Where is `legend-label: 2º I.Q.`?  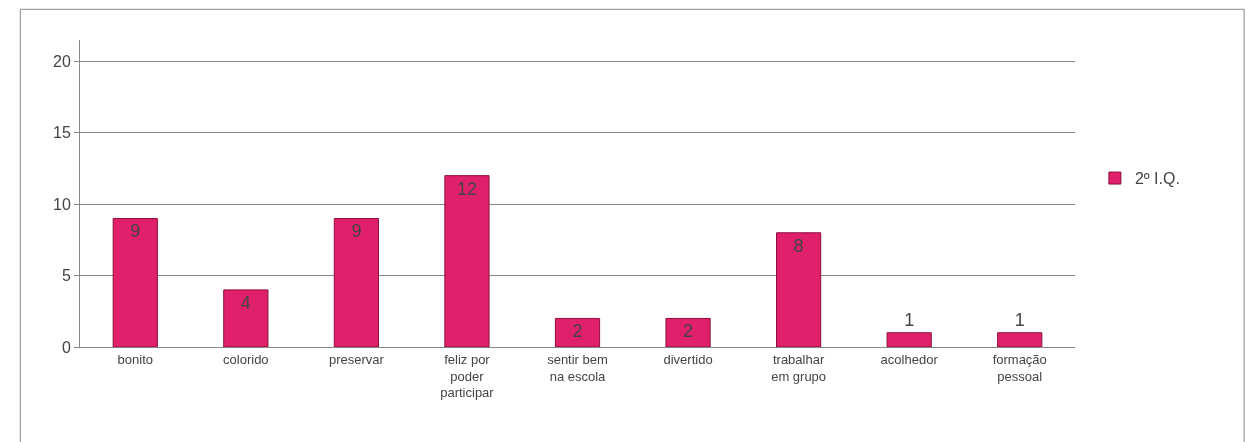
legend-label: 2º I.Q. is located at coordinates (1157, 179).